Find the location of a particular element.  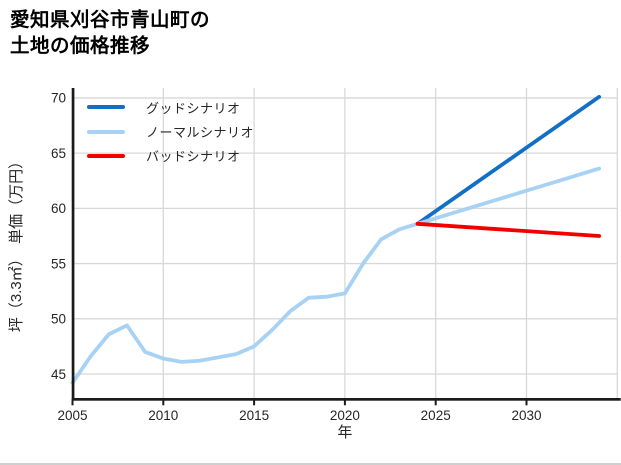

legend-label-bad-scenario: バッドシナリオ is located at coordinates (193, 157).